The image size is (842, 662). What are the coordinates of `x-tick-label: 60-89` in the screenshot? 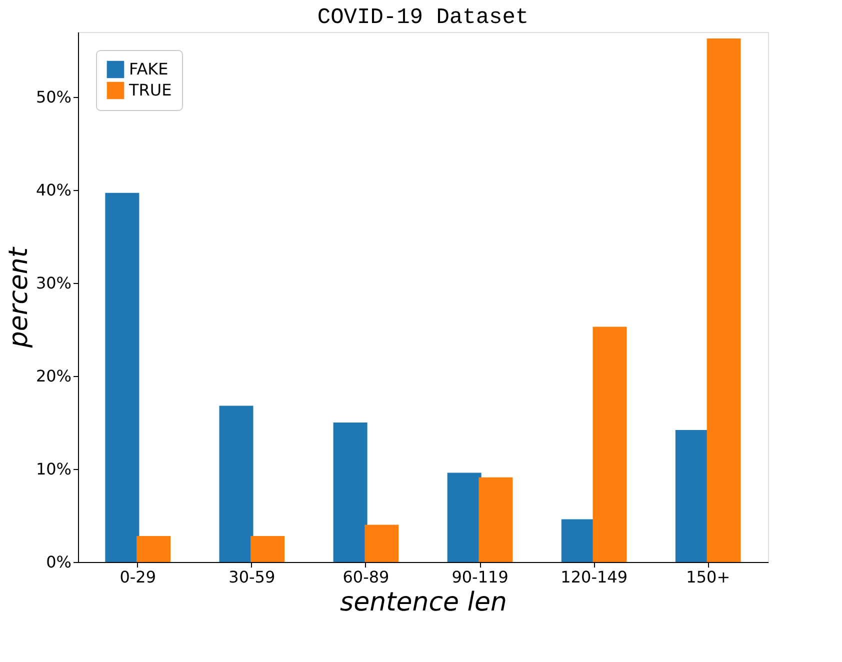 It's located at (366, 577).